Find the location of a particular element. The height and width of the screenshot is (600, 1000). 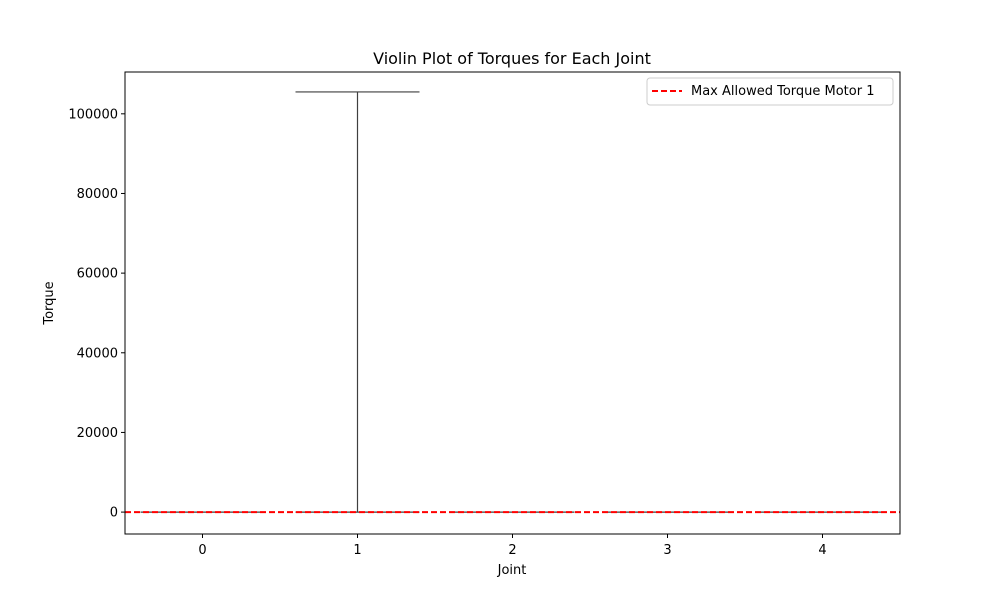

y-axis-label: Torque is located at coordinates (49, 303).